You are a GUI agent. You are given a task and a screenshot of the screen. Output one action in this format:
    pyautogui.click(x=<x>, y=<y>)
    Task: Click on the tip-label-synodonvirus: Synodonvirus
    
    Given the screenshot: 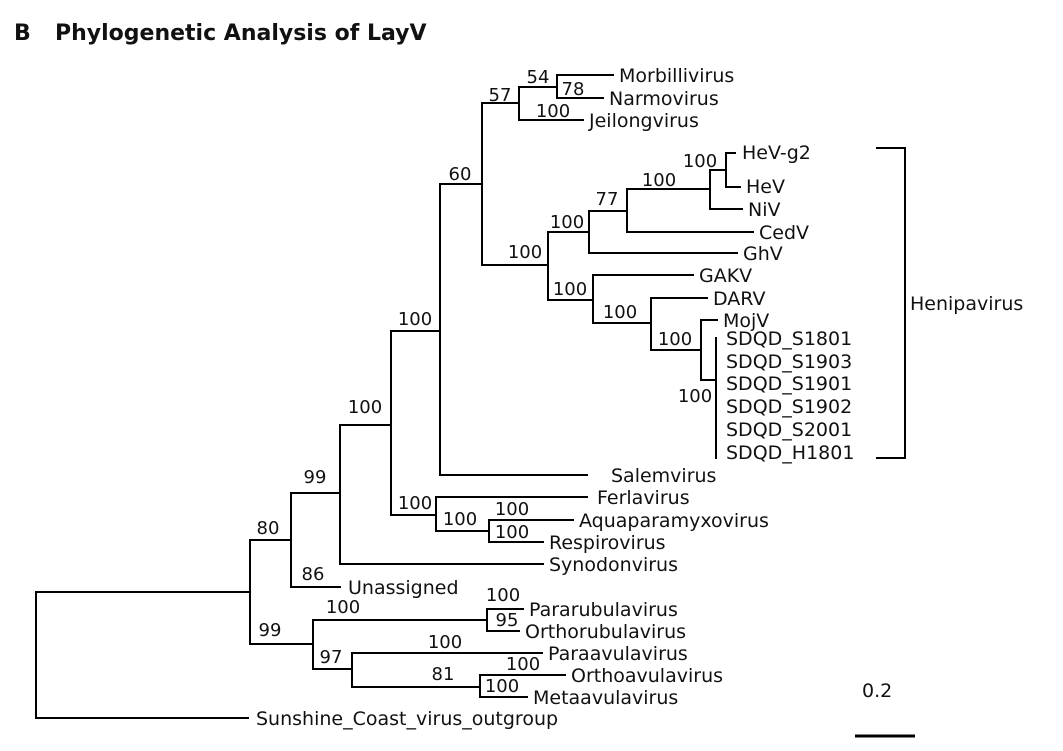 What is the action you would take?
    pyautogui.click(x=613, y=565)
    